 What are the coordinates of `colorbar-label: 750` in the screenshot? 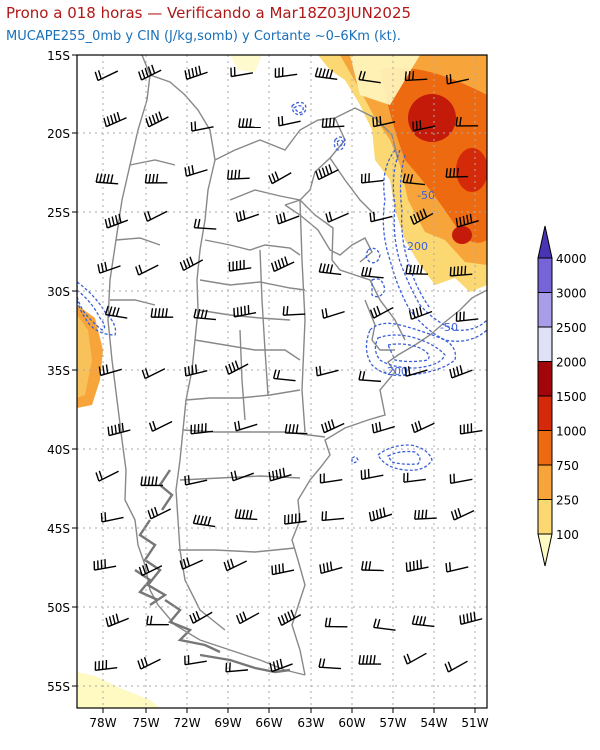 It's located at (567, 466).